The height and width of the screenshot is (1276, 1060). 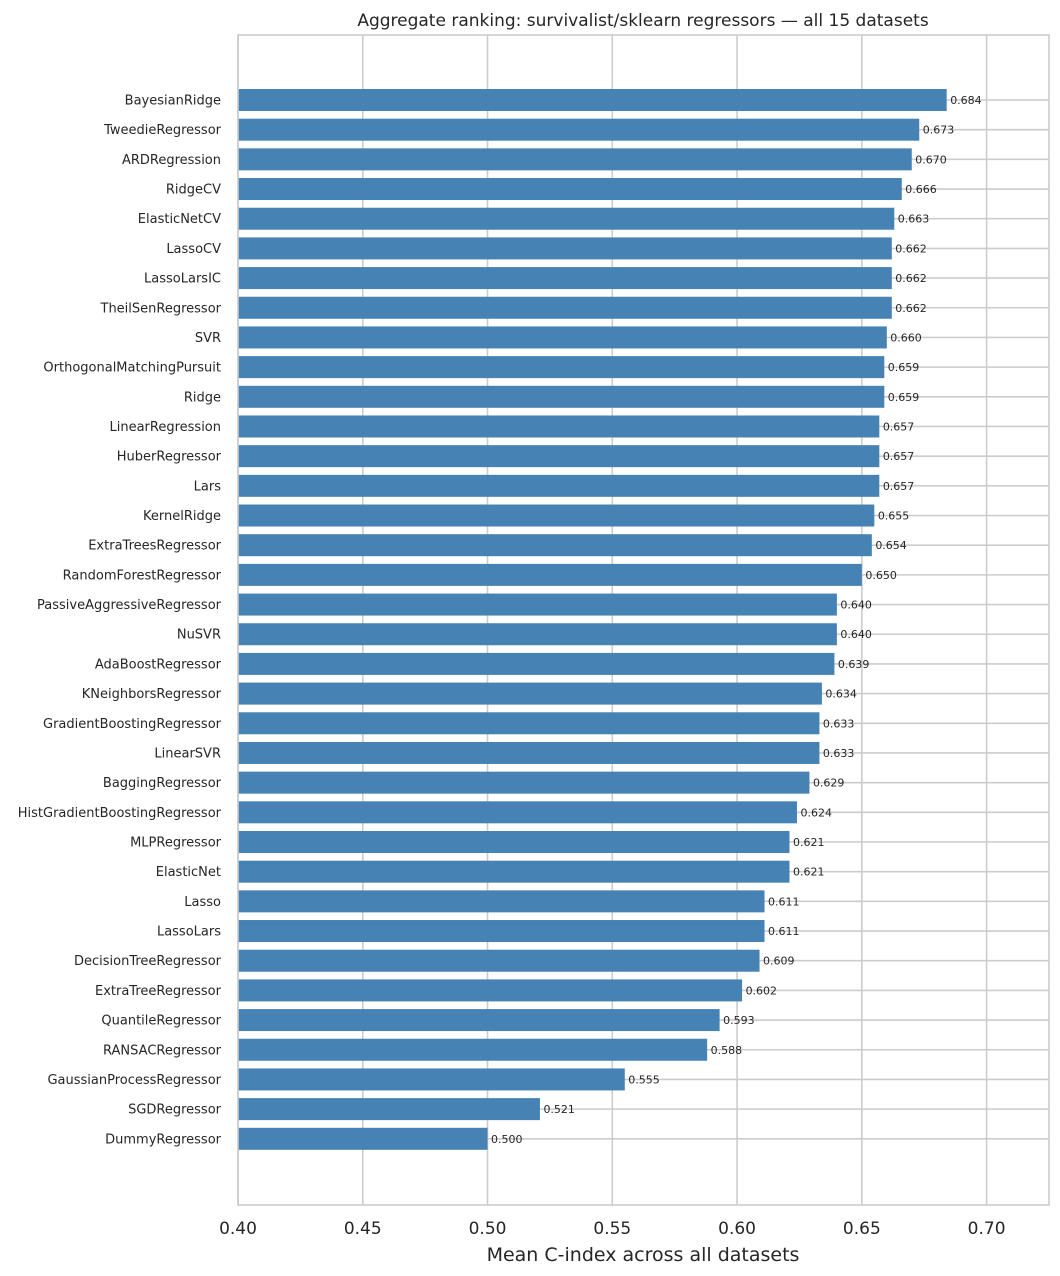 I want to click on category-label: KNeighborsRegressor, so click(x=152, y=694).